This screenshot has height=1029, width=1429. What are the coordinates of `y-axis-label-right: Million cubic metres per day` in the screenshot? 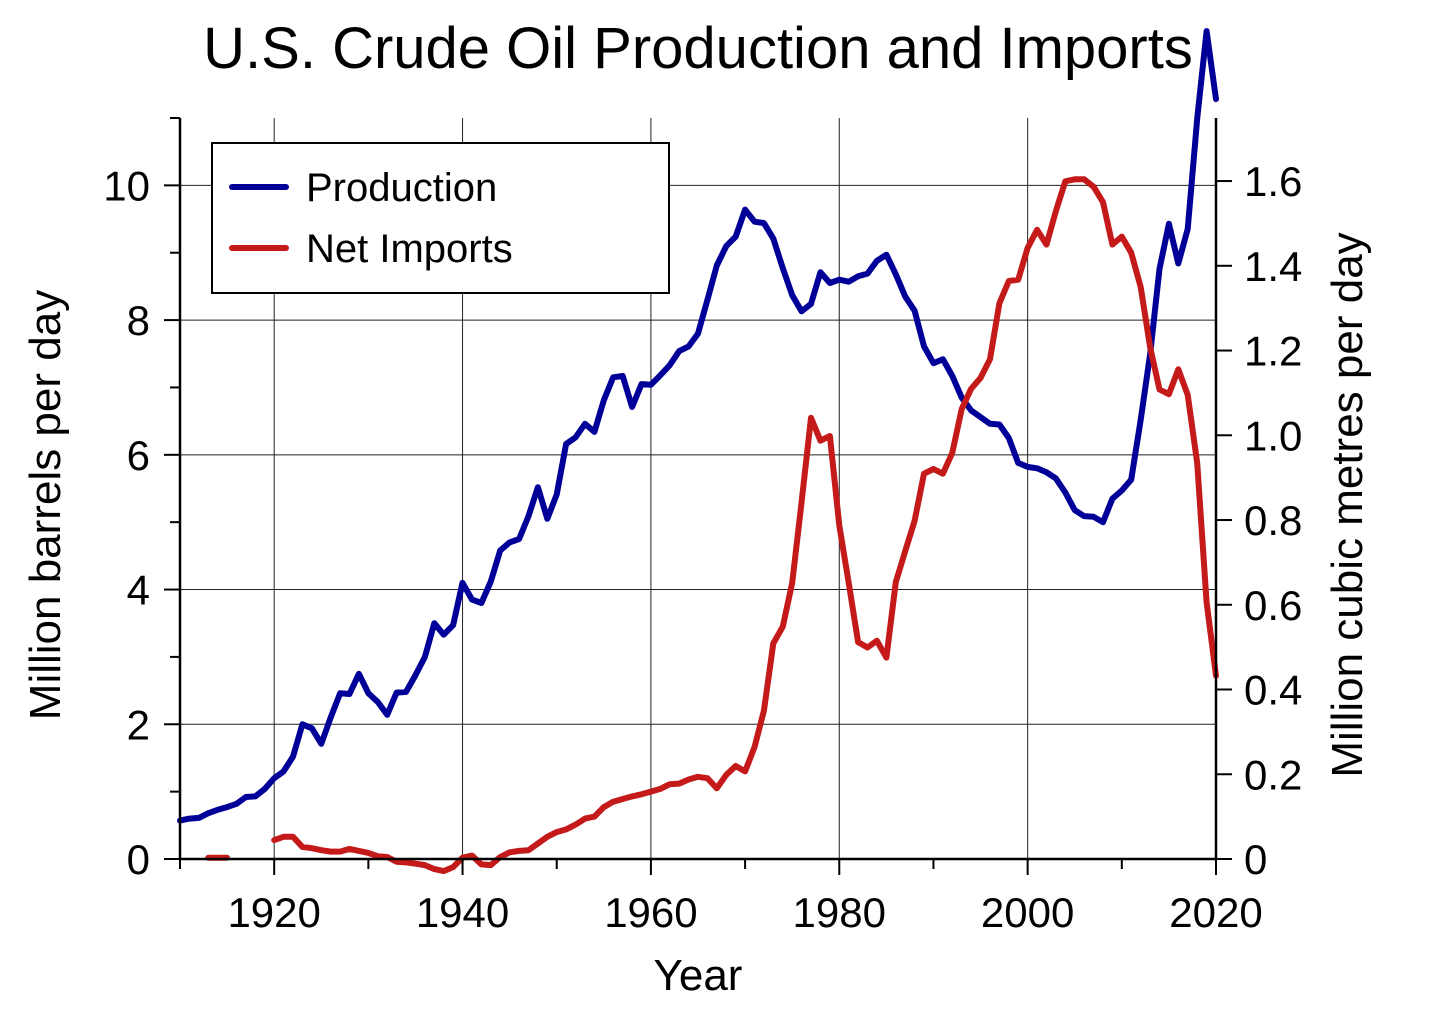 It's located at (1347, 504).